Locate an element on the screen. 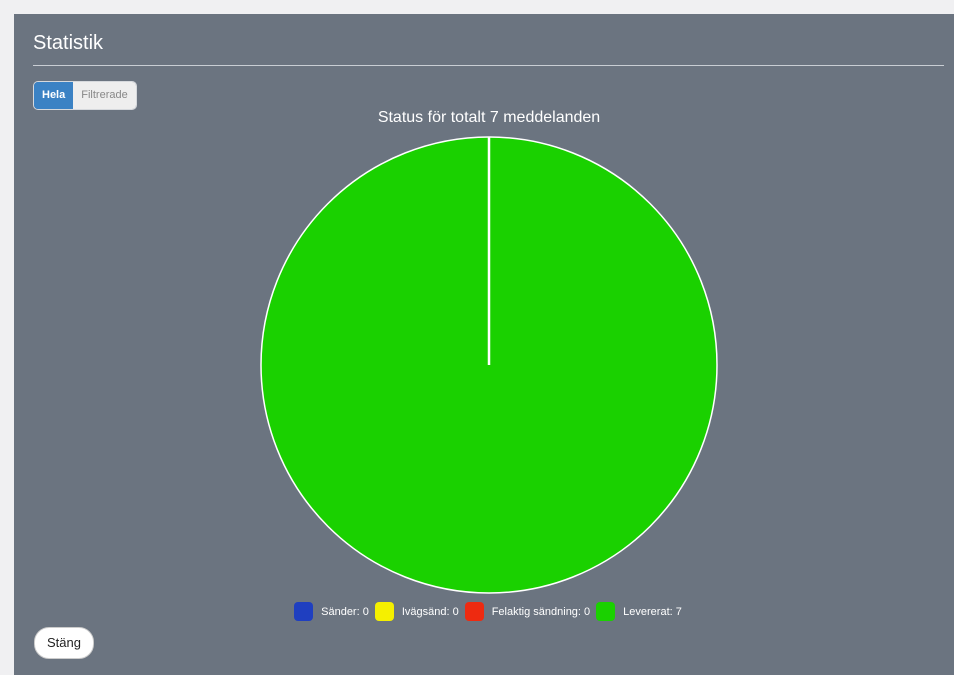 This screenshot has width=954, height=675. legend-item-delivered: Levererat: 7 is located at coordinates (639, 611).